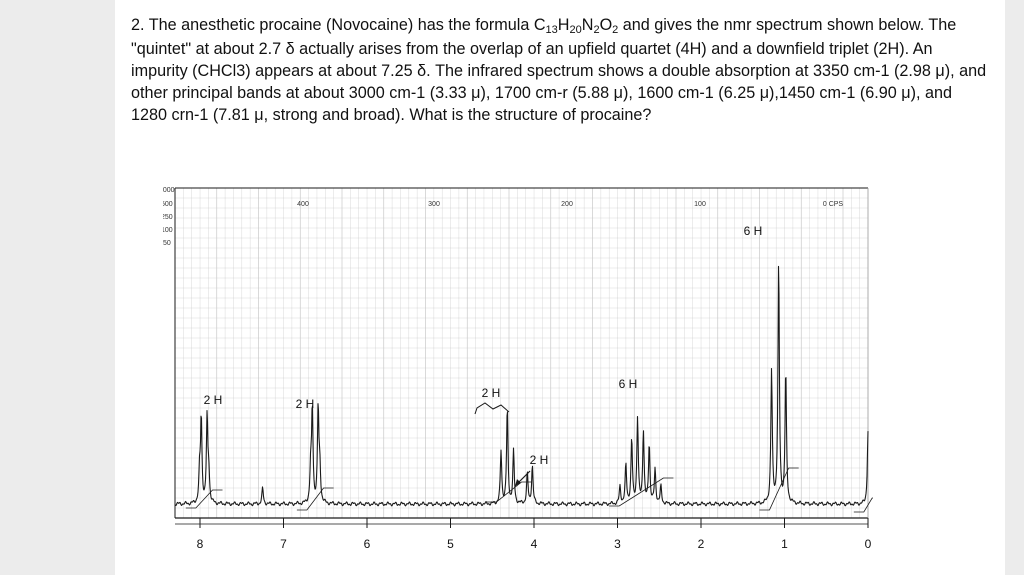 The image size is (1024, 575). Describe the element at coordinates (502, 444) in the screenshot. I see `annotations` at that location.